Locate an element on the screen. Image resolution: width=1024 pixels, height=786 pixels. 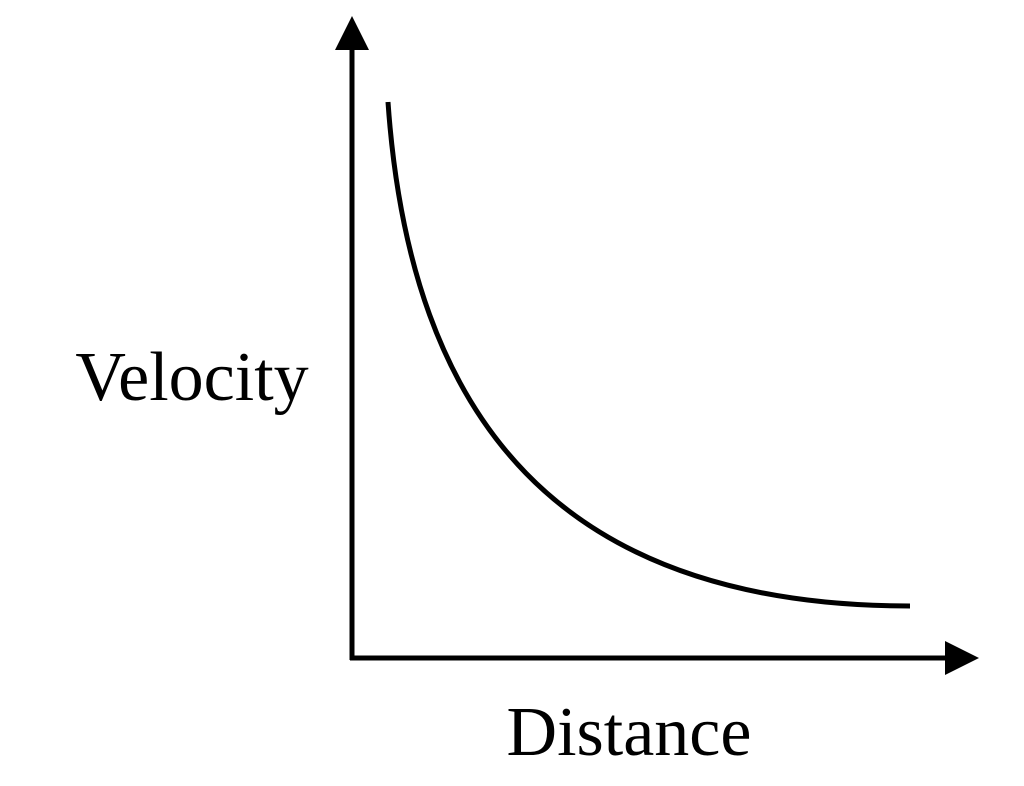
x-axis-label: Distance is located at coordinates (629, 732).